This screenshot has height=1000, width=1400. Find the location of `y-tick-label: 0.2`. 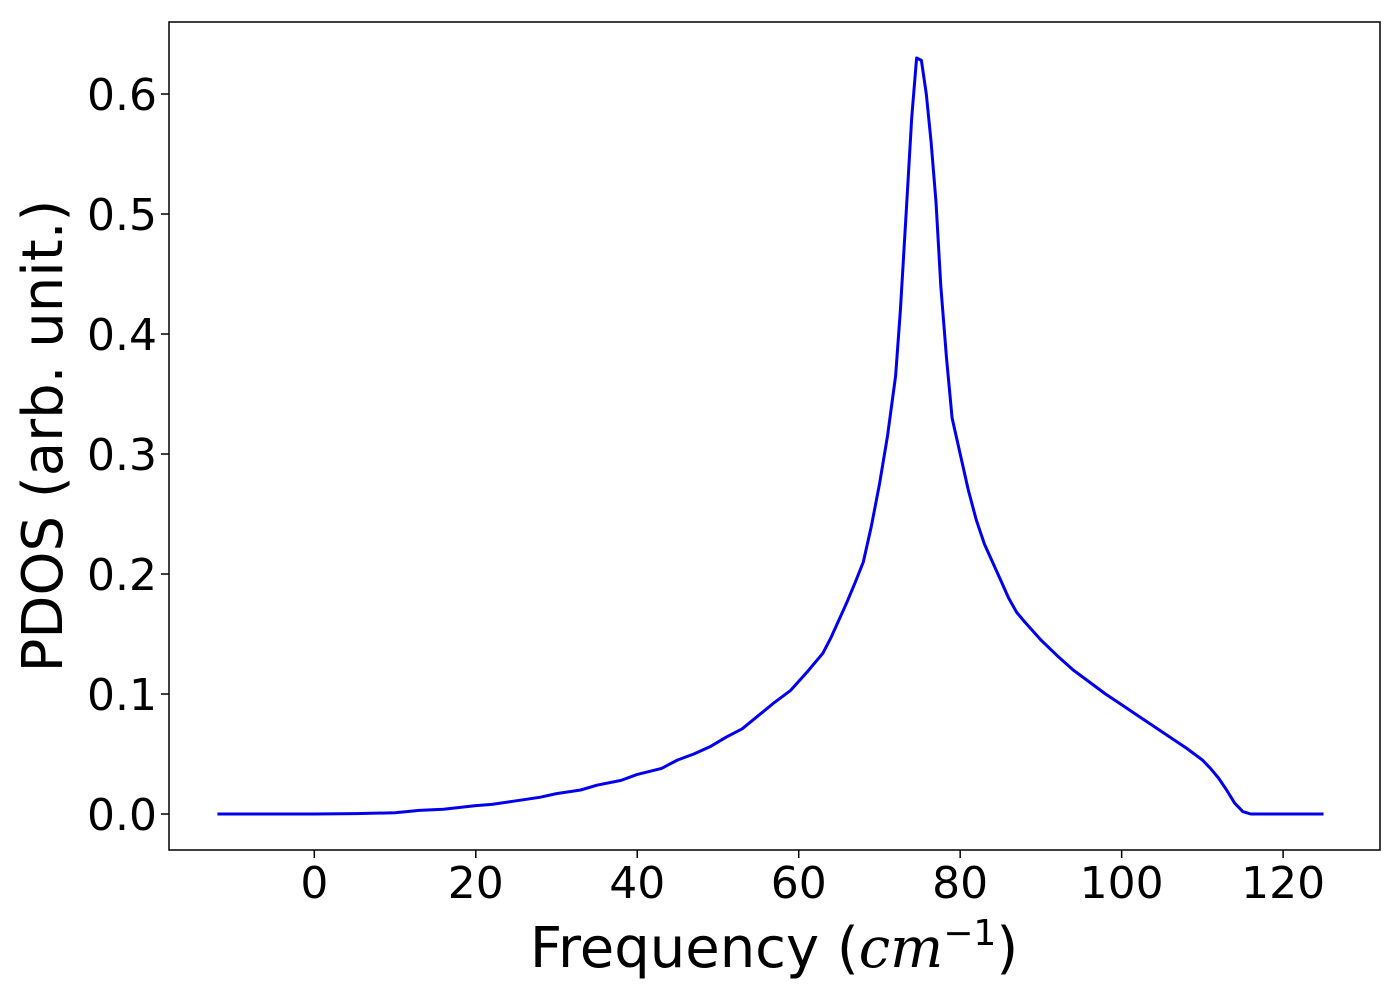

y-tick-label: 0.2 is located at coordinates (122, 575).